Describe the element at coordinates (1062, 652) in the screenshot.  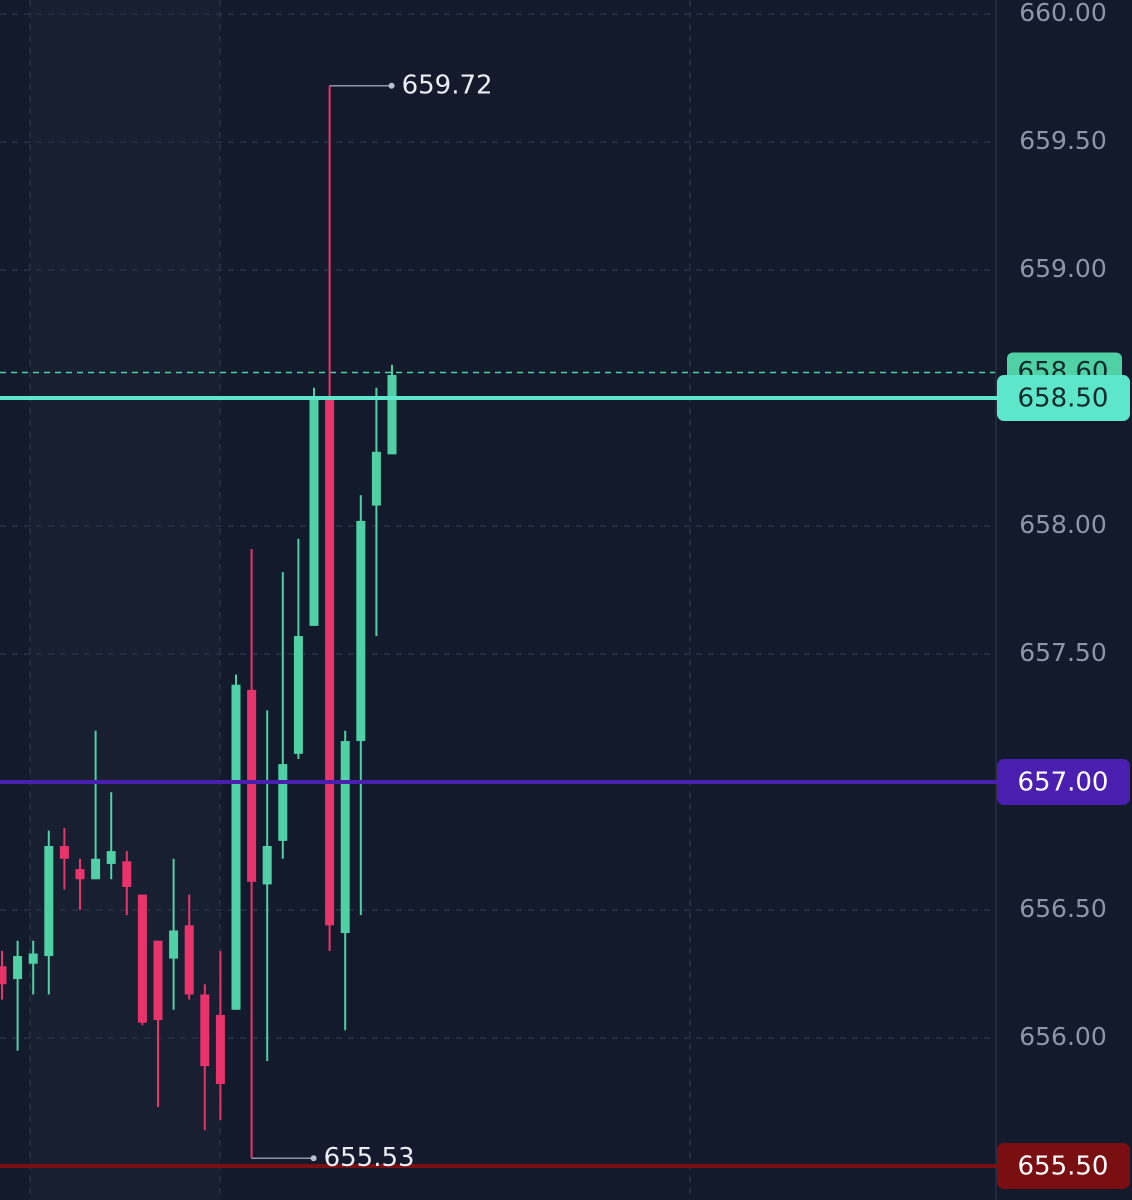
I see `y-tick-label: 657.50` at that location.